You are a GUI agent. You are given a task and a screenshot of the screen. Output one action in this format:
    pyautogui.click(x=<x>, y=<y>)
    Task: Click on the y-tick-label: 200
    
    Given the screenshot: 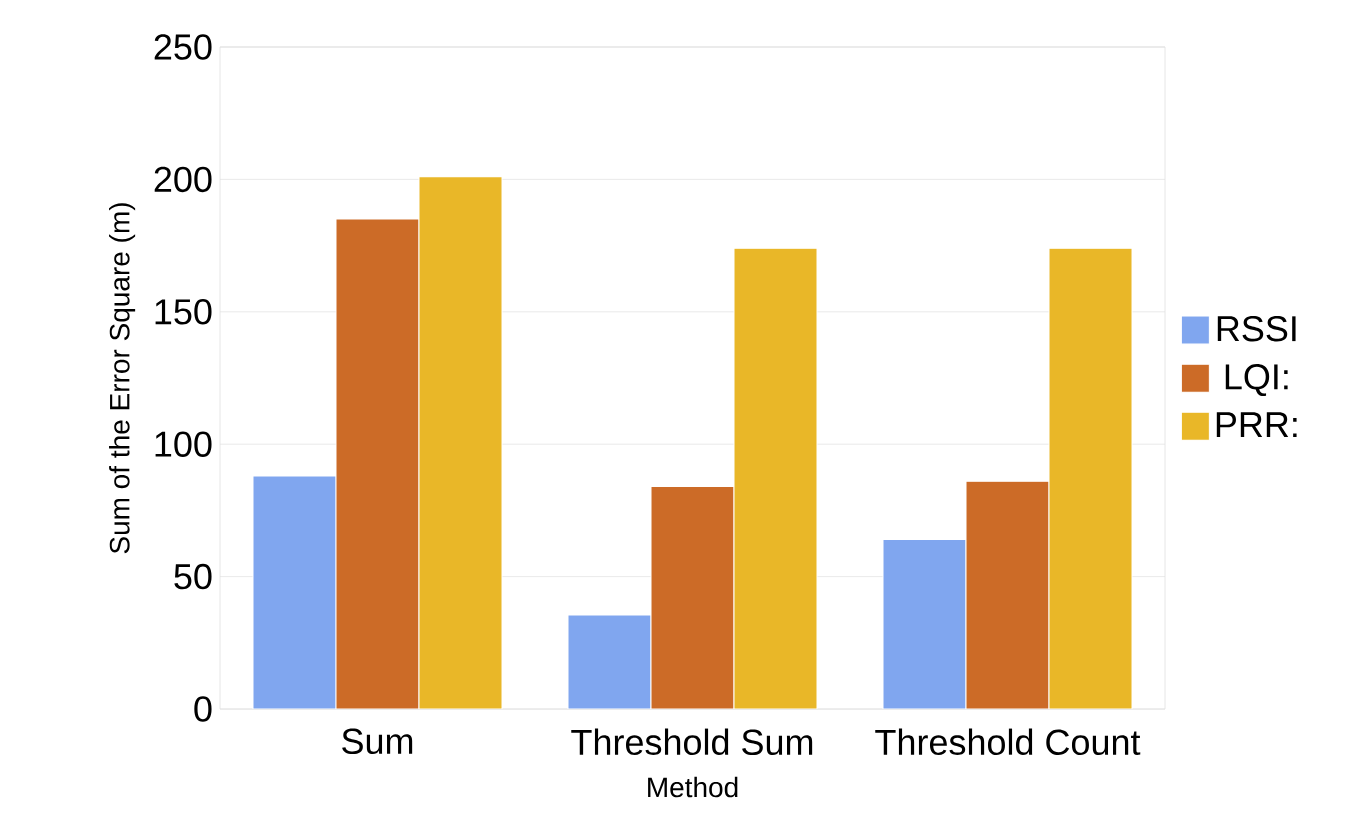 What is the action you would take?
    pyautogui.click(x=183, y=179)
    